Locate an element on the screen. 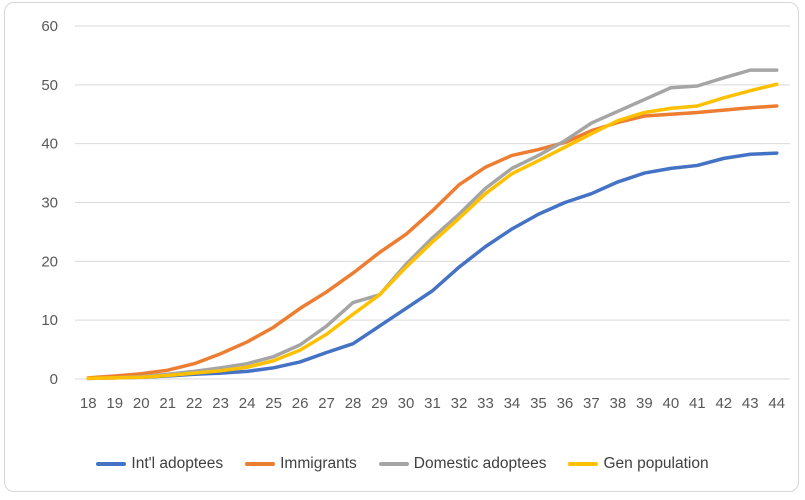  x-tick-label: 19 is located at coordinates (114, 403).